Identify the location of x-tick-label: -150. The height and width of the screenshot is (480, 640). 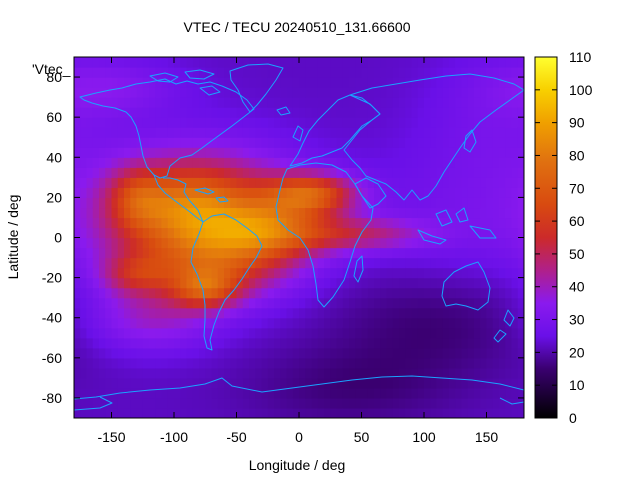
(111, 437).